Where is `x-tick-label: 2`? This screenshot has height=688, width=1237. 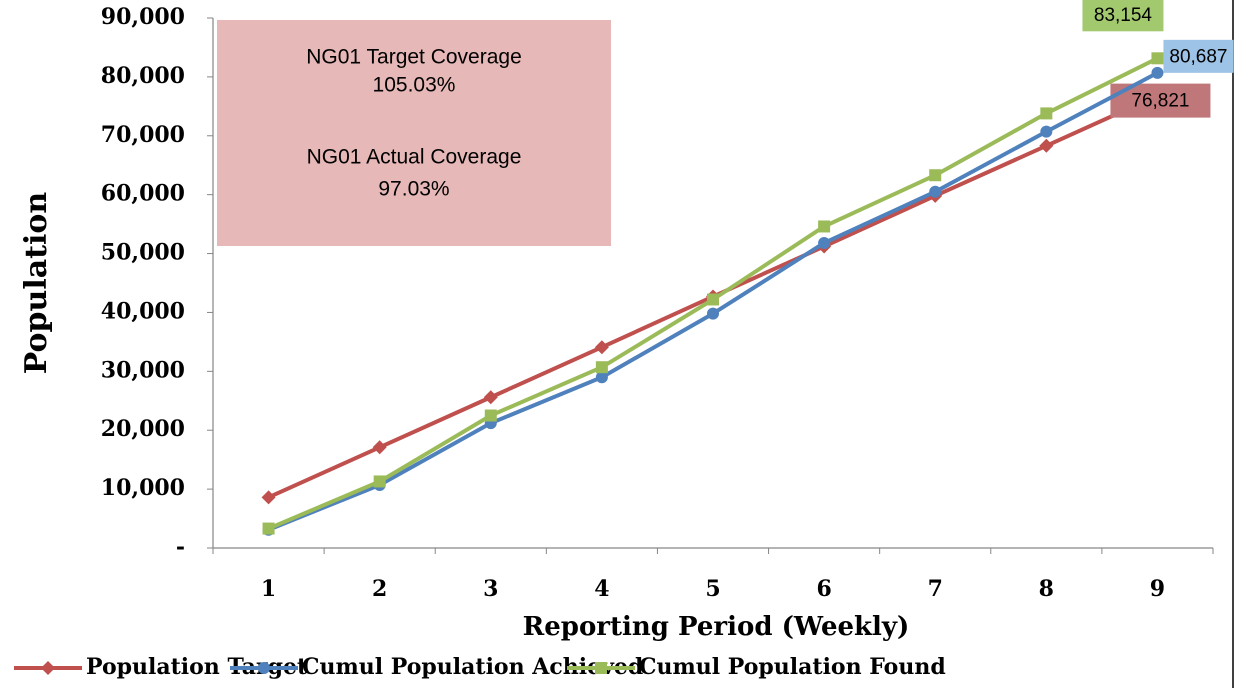 x-tick-label: 2 is located at coordinates (379, 589).